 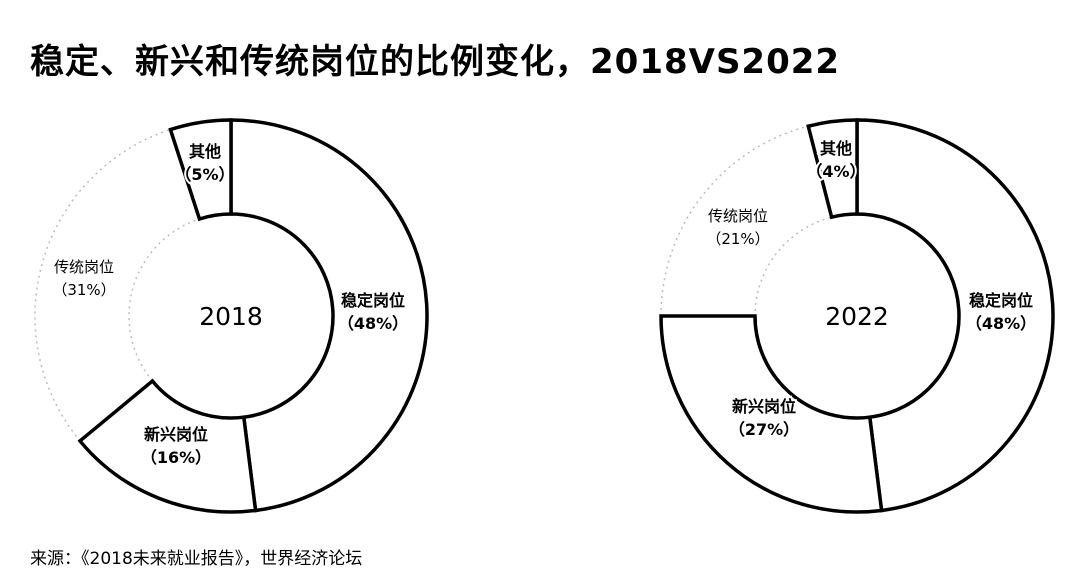 What do you see at coordinates (737, 239) in the screenshot?
I see `value-label: （21%）` at bounding box center [737, 239].